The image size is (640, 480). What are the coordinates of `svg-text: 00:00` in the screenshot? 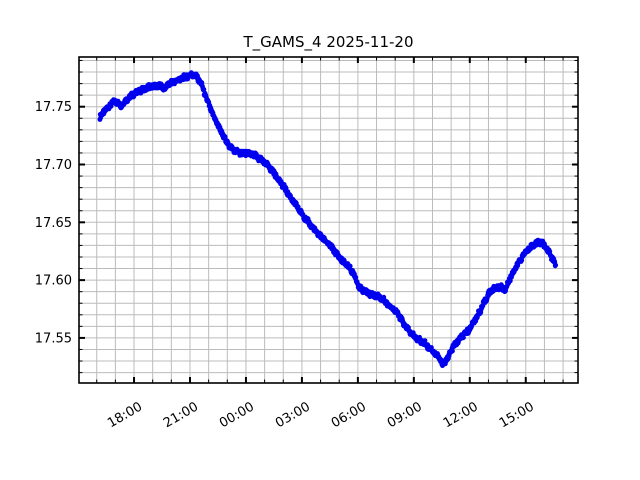 It's located at (237, 413).